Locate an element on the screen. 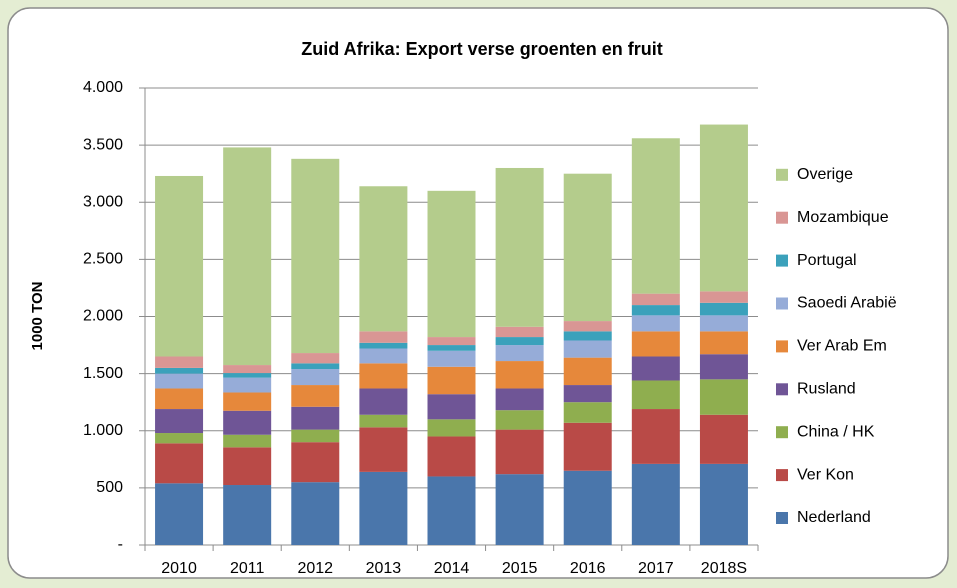 This screenshot has width=957, height=588. x-tick-label: 2017 is located at coordinates (656, 568).